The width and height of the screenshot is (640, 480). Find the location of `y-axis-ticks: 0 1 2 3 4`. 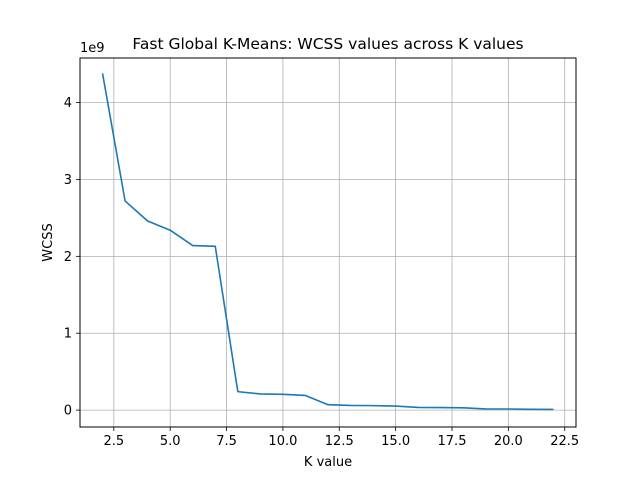

y-axis-ticks: 0 1 2 3 4 is located at coordinates (72, 257).